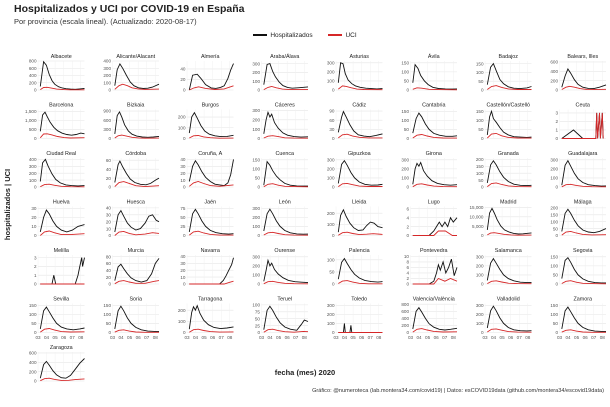 Image resolution: width=610 pixels, height=407 pixels. What do you see at coordinates (508, 300) in the screenshot?
I see `panel-title: Valladolid` at bounding box center [508, 300].